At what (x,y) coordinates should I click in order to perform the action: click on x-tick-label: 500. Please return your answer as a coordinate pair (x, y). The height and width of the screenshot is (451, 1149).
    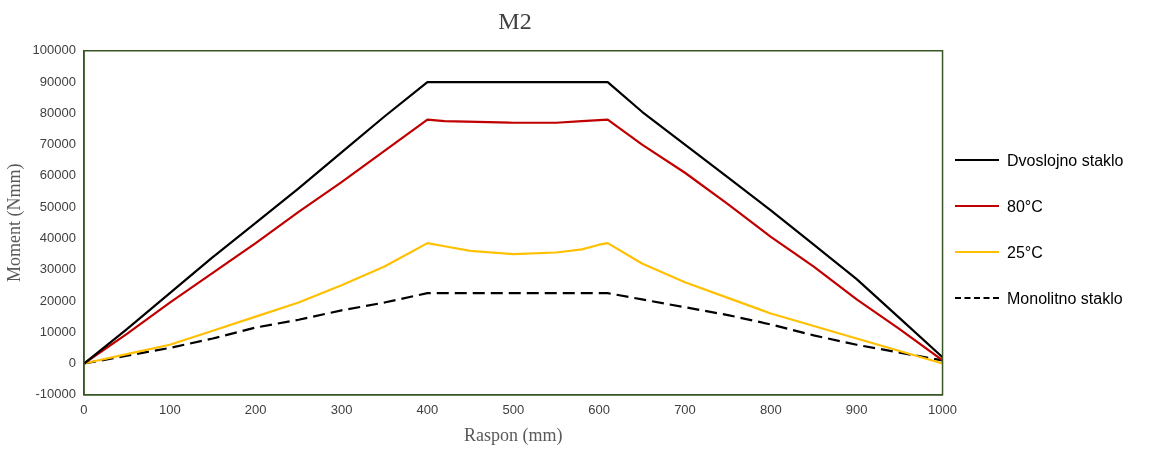
    Looking at the image, I should click on (513, 410).